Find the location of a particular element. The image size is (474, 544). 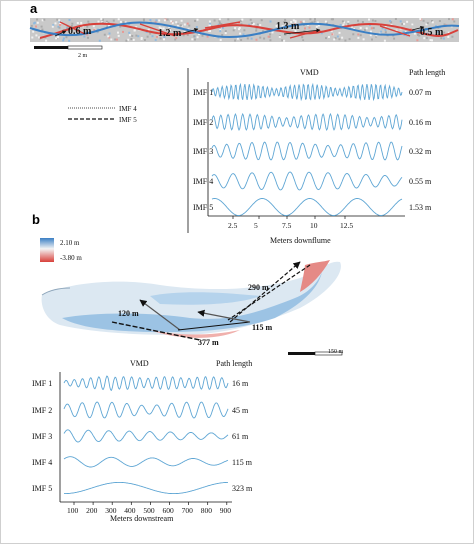

panel-a-path-length: 0.16 m is located at coordinates (420, 122).